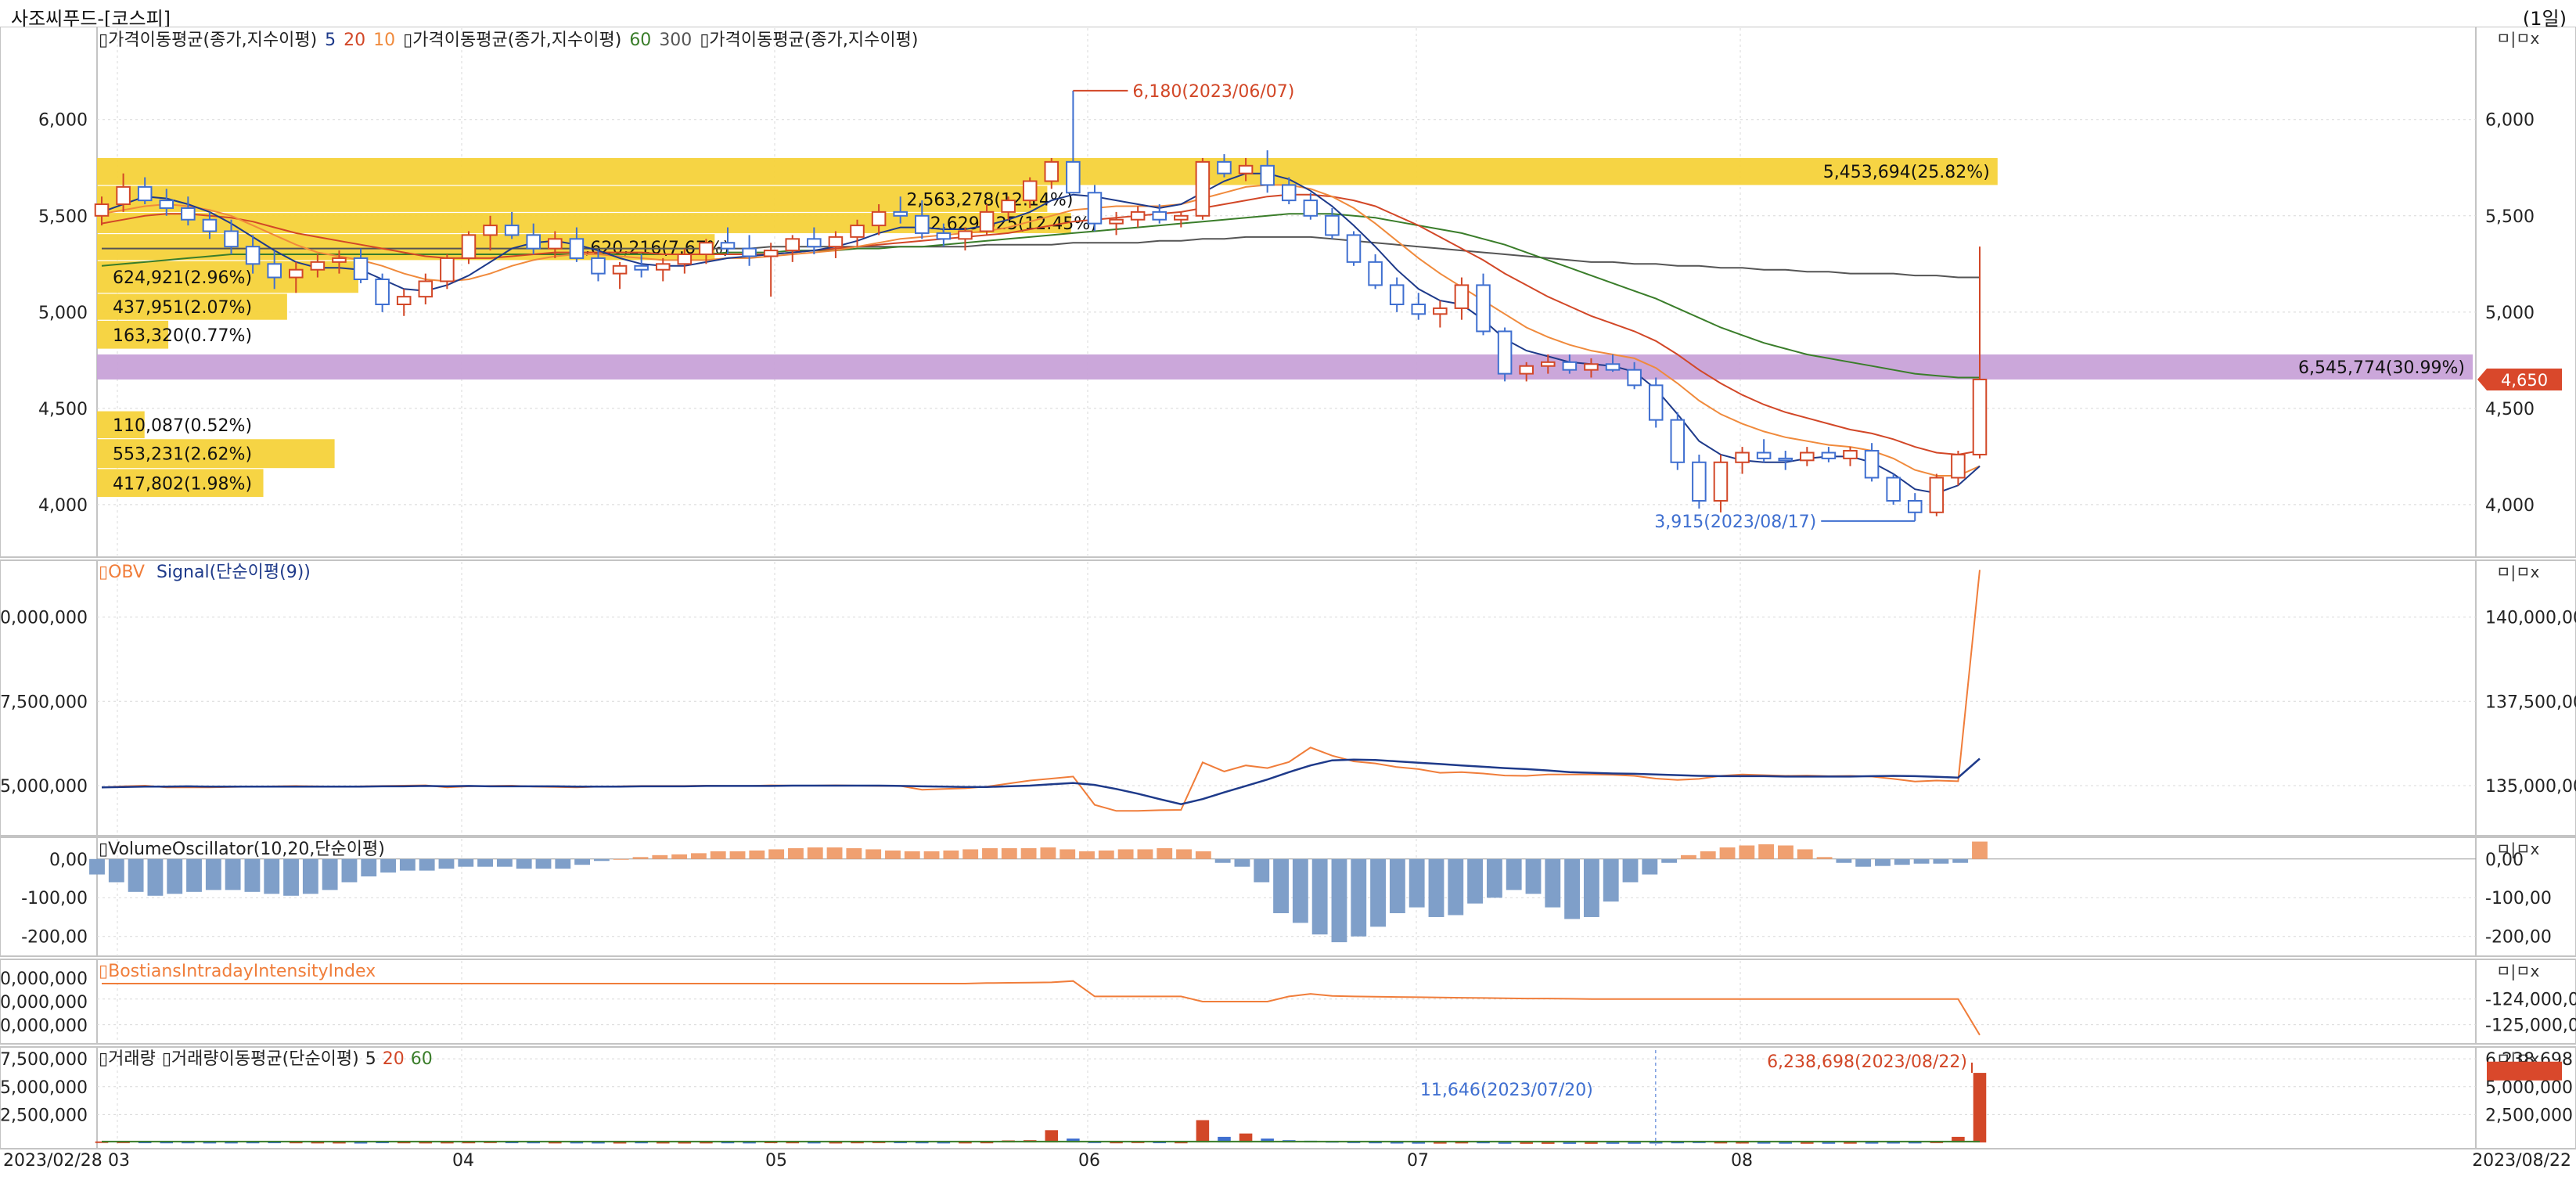 This screenshot has height=1180, width=2576. Describe the element at coordinates (676, 40) in the screenshot. I see `price-legend-item: 300` at that location.